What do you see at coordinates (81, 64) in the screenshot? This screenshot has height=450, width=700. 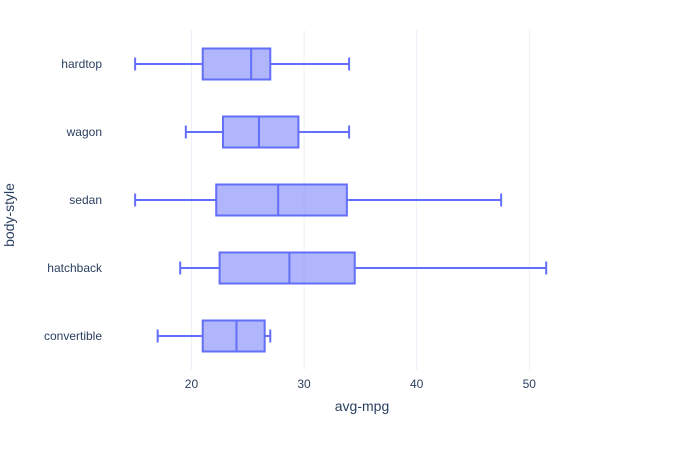 I see `y-tick-label: hardtop` at bounding box center [81, 64].